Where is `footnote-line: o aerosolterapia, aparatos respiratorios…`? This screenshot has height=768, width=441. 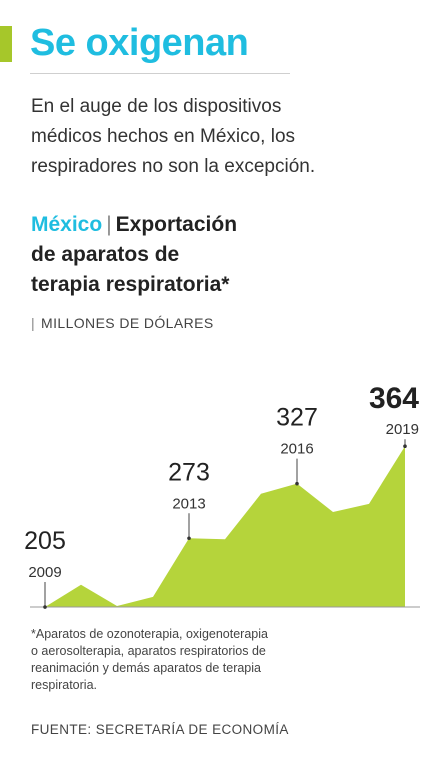 footnote-line: o aerosolterapia, aparatos respiratorios… is located at coordinates (148, 651).